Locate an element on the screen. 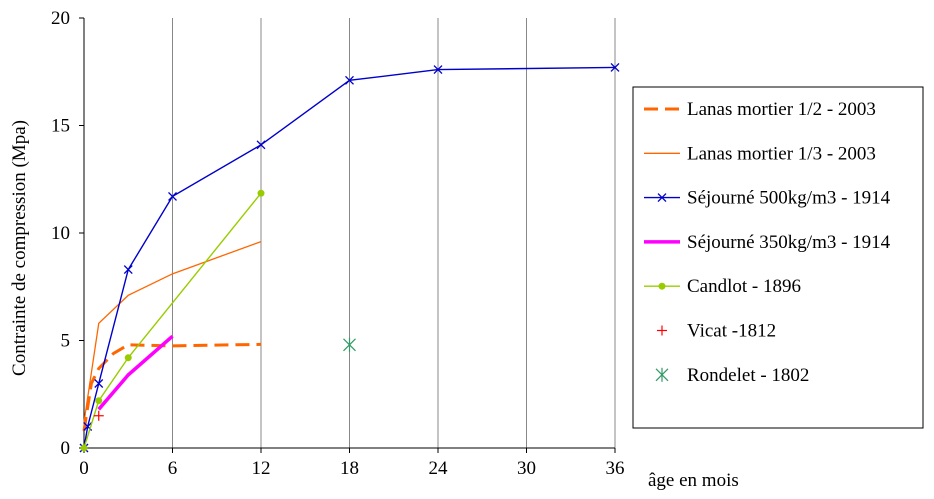 This screenshot has height=499, width=934. x-tick-label: 12 is located at coordinates (261, 468).